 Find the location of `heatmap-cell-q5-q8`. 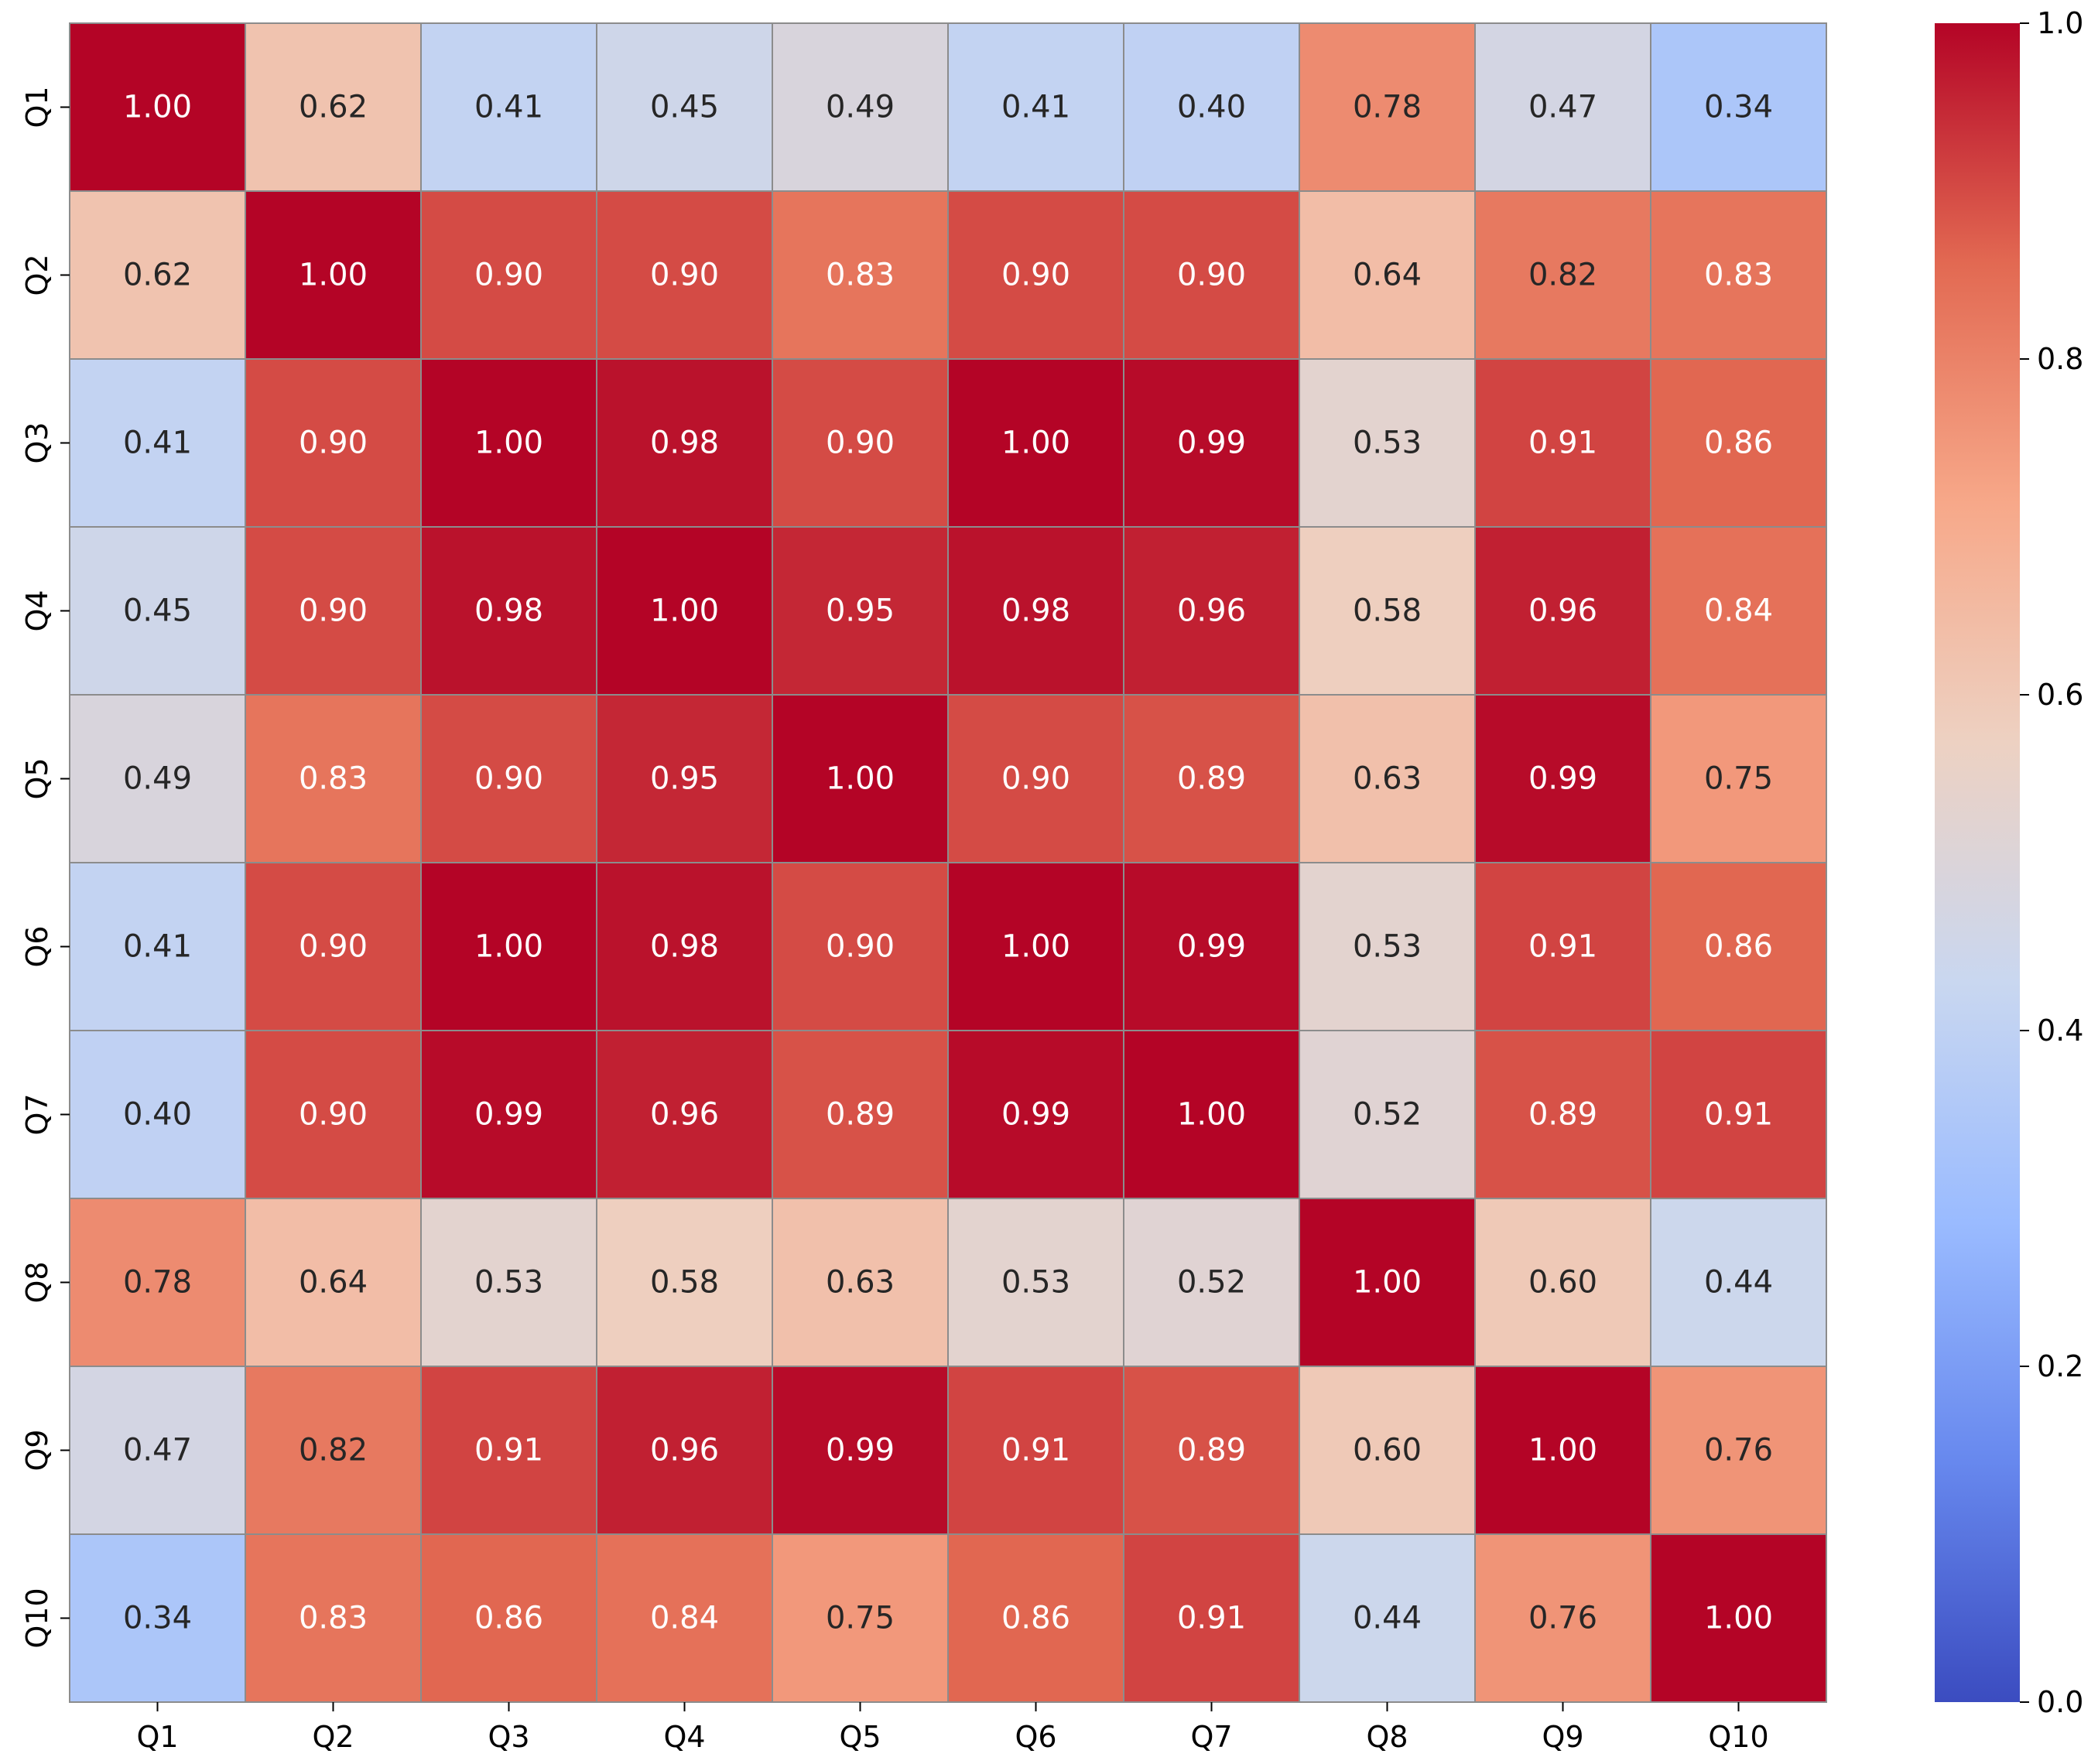

heatmap-cell-q5-q8 is located at coordinates (1387, 778).